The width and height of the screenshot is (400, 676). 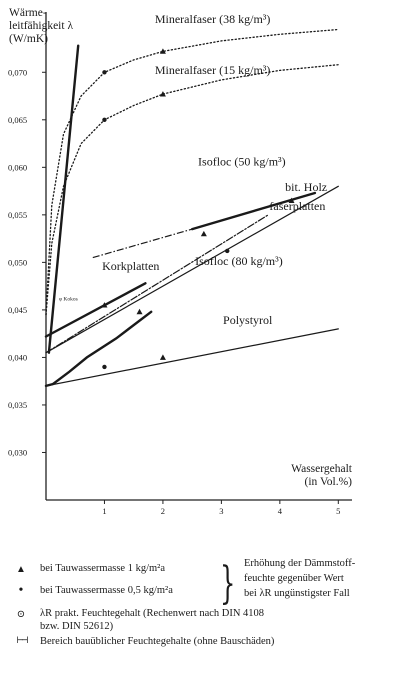 What do you see at coordinates (28, 13) in the screenshot?
I see `y-axis-title-line: Wärme-` at bounding box center [28, 13].